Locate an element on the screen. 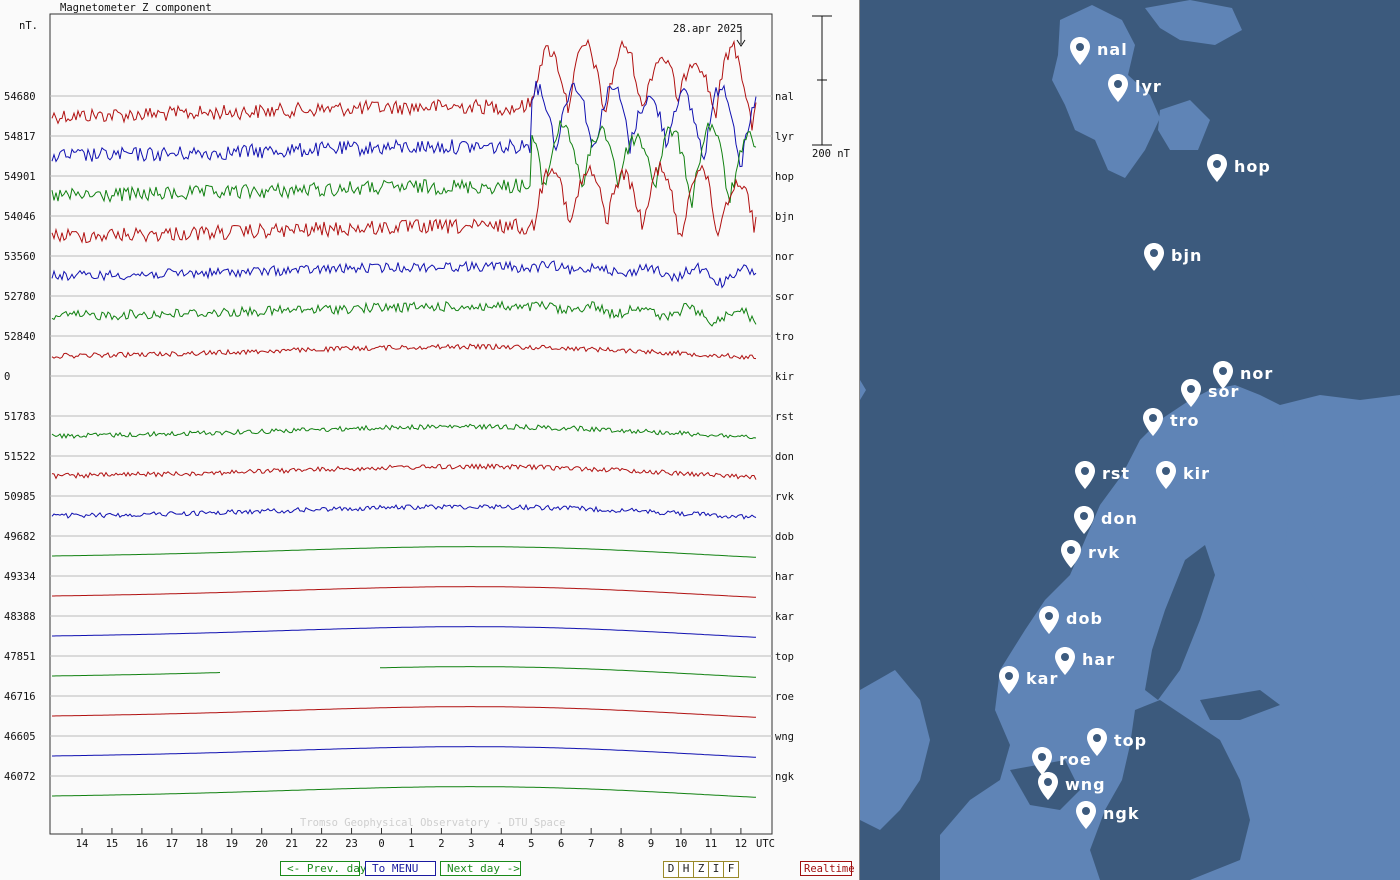 The height and width of the screenshot is (880, 1400). component-h-button: H is located at coordinates (686, 869).